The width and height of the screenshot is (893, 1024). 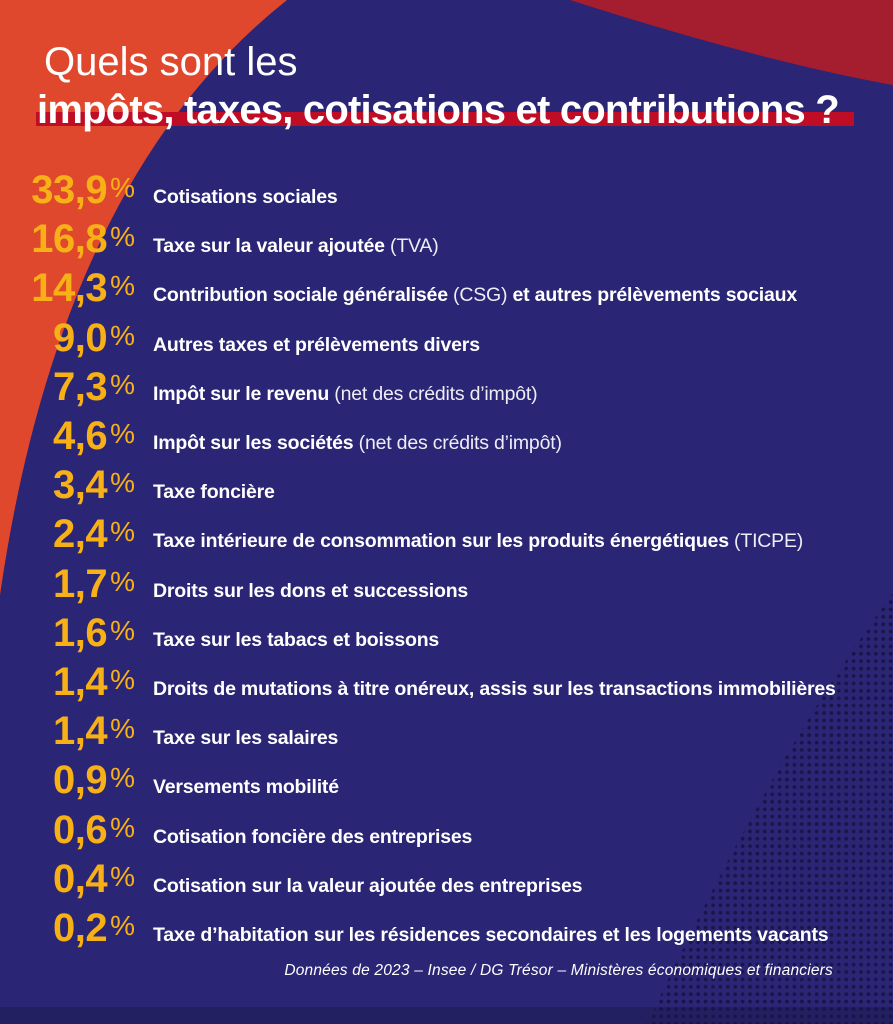 I want to click on percentage-value: 16,8%, so click(x=67, y=239).